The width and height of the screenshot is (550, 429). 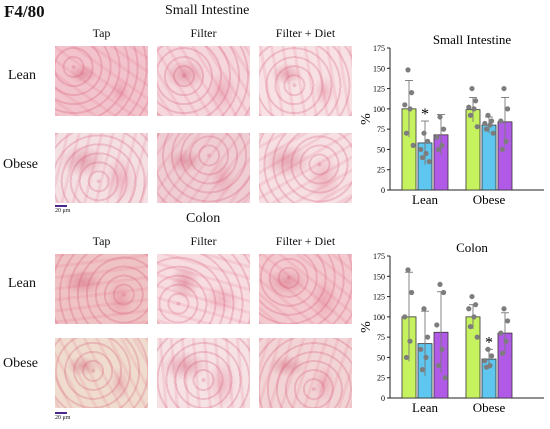 What do you see at coordinates (203, 218) in the screenshot?
I see `colon-title: Colon` at bounding box center [203, 218].